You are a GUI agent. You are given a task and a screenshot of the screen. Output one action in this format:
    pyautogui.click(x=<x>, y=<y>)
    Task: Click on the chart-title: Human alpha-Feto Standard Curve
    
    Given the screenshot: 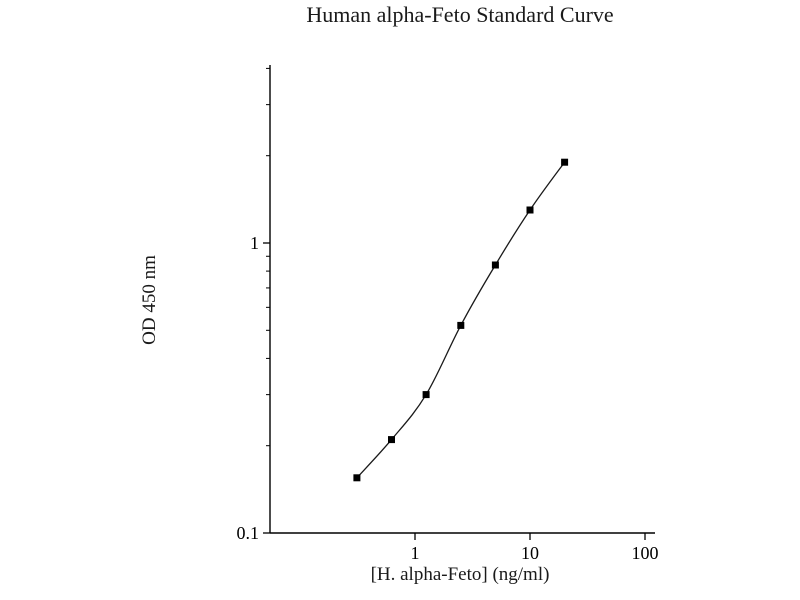 What is the action you would take?
    pyautogui.click(x=460, y=14)
    